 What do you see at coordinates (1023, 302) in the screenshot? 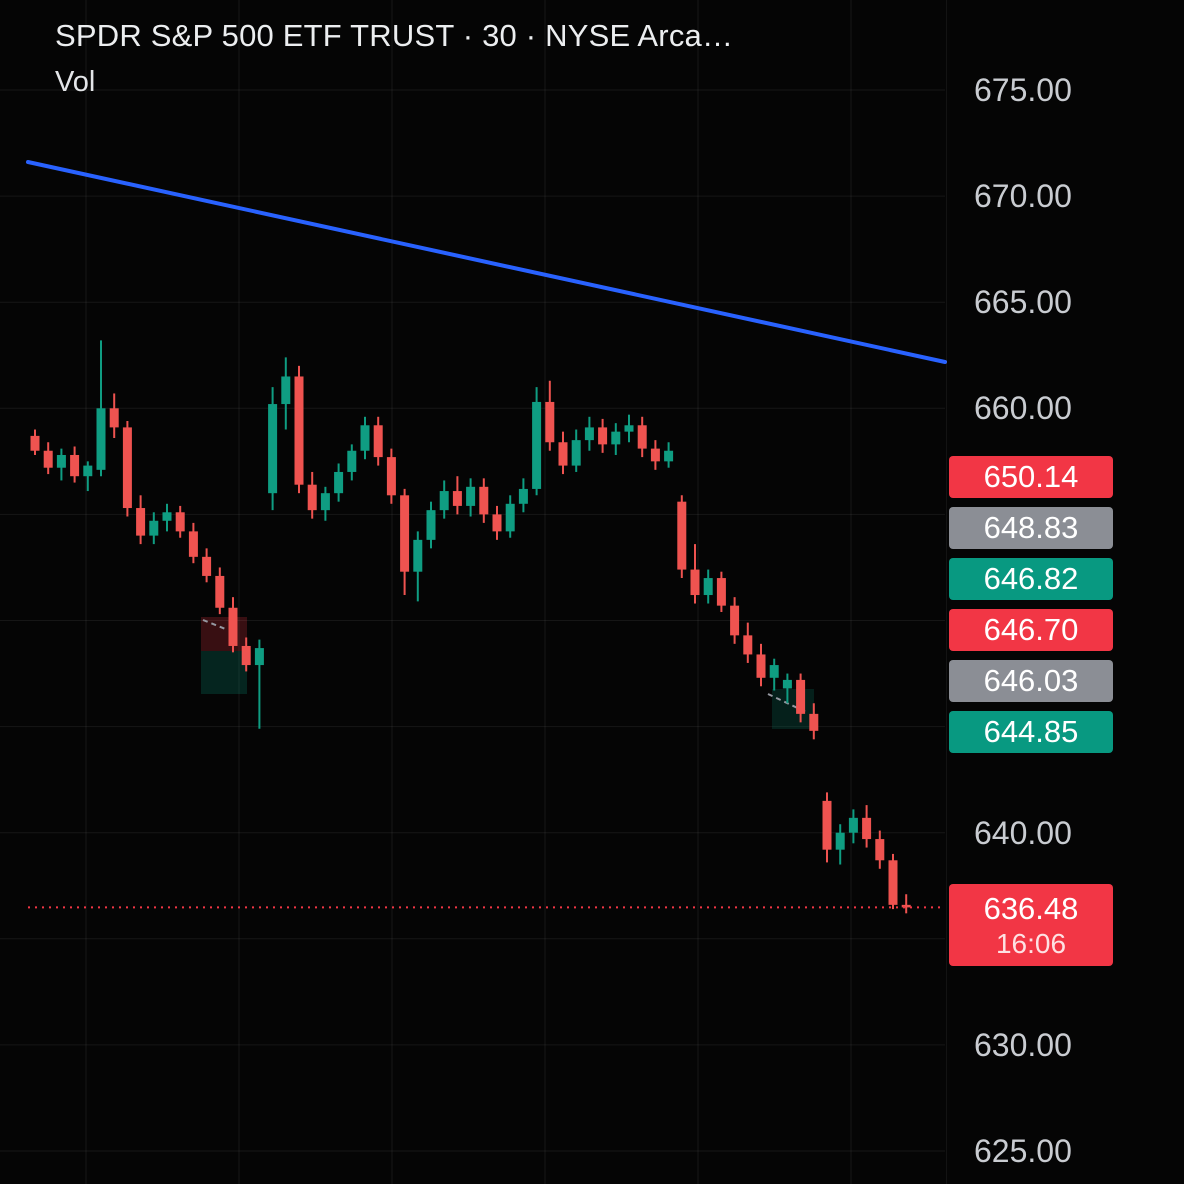
I see `price-axis-label: 665.00` at bounding box center [1023, 302].